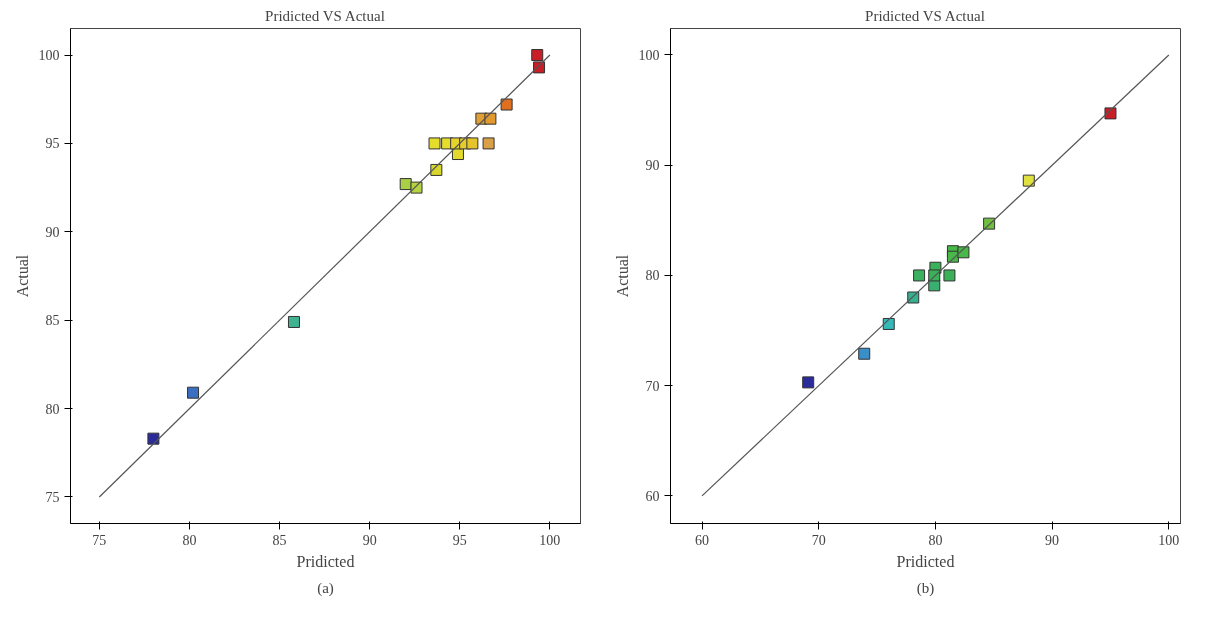 This screenshot has height=619, width=1228. Describe the element at coordinates (52, 321) in the screenshot. I see `y-tick-label: 85` at that location.